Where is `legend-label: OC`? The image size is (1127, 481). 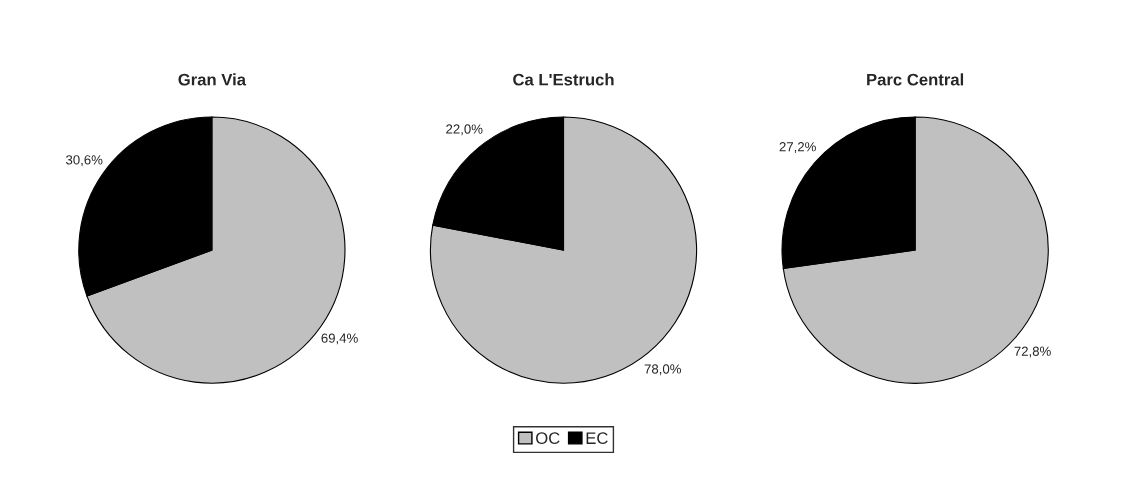
legend-label: OC is located at coordinates (548, 438).